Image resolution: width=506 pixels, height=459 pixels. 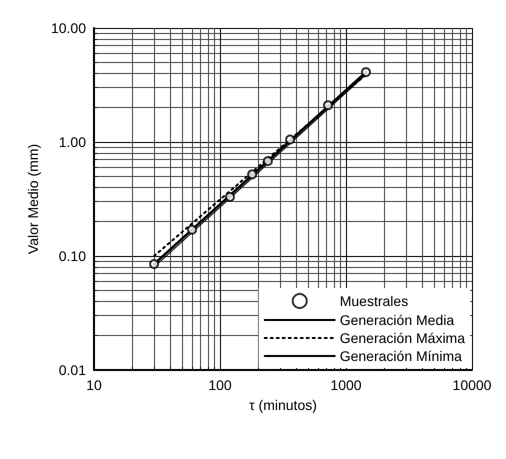 I want to click on y-tick-label: 1.00, so click(x=72, y=142).